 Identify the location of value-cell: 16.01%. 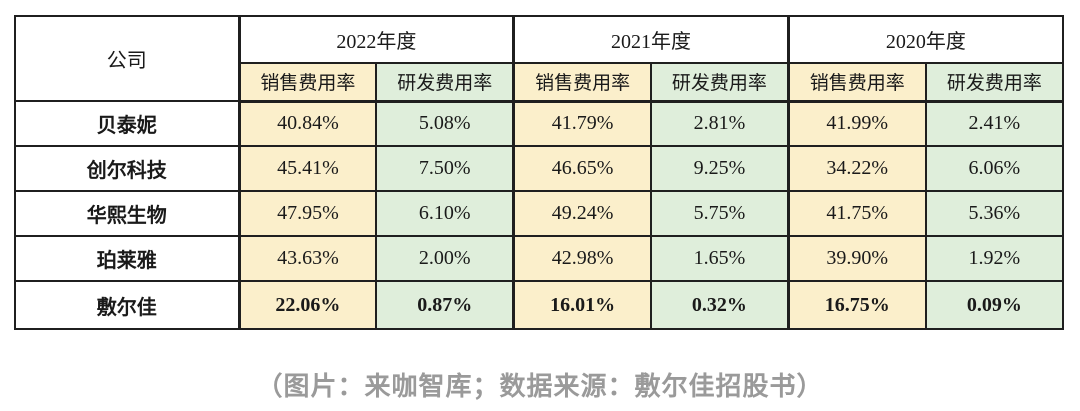
(582, 305).